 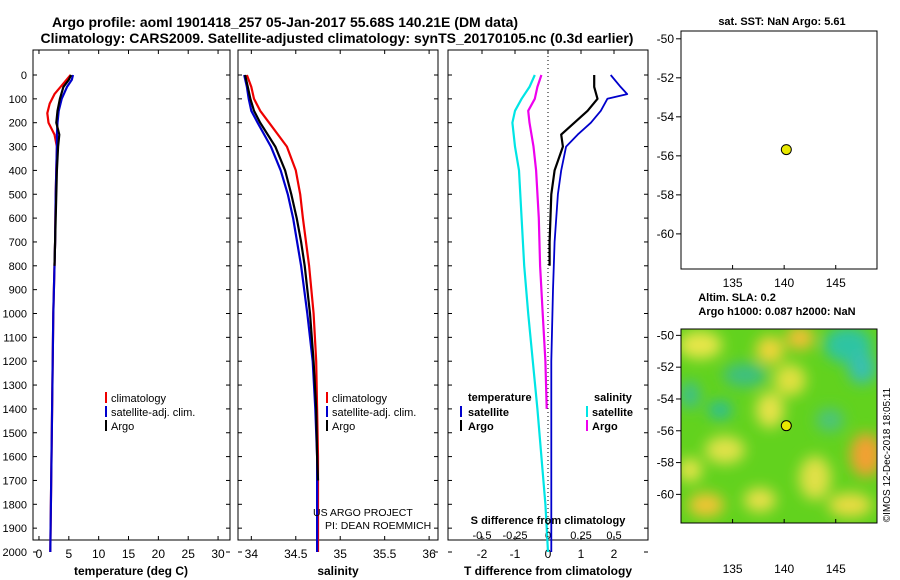 What do you see at coordinates (666, 78) in the screenshot?
I see `sst-map-ytick-label: -52` at bounding box center [666, 78].